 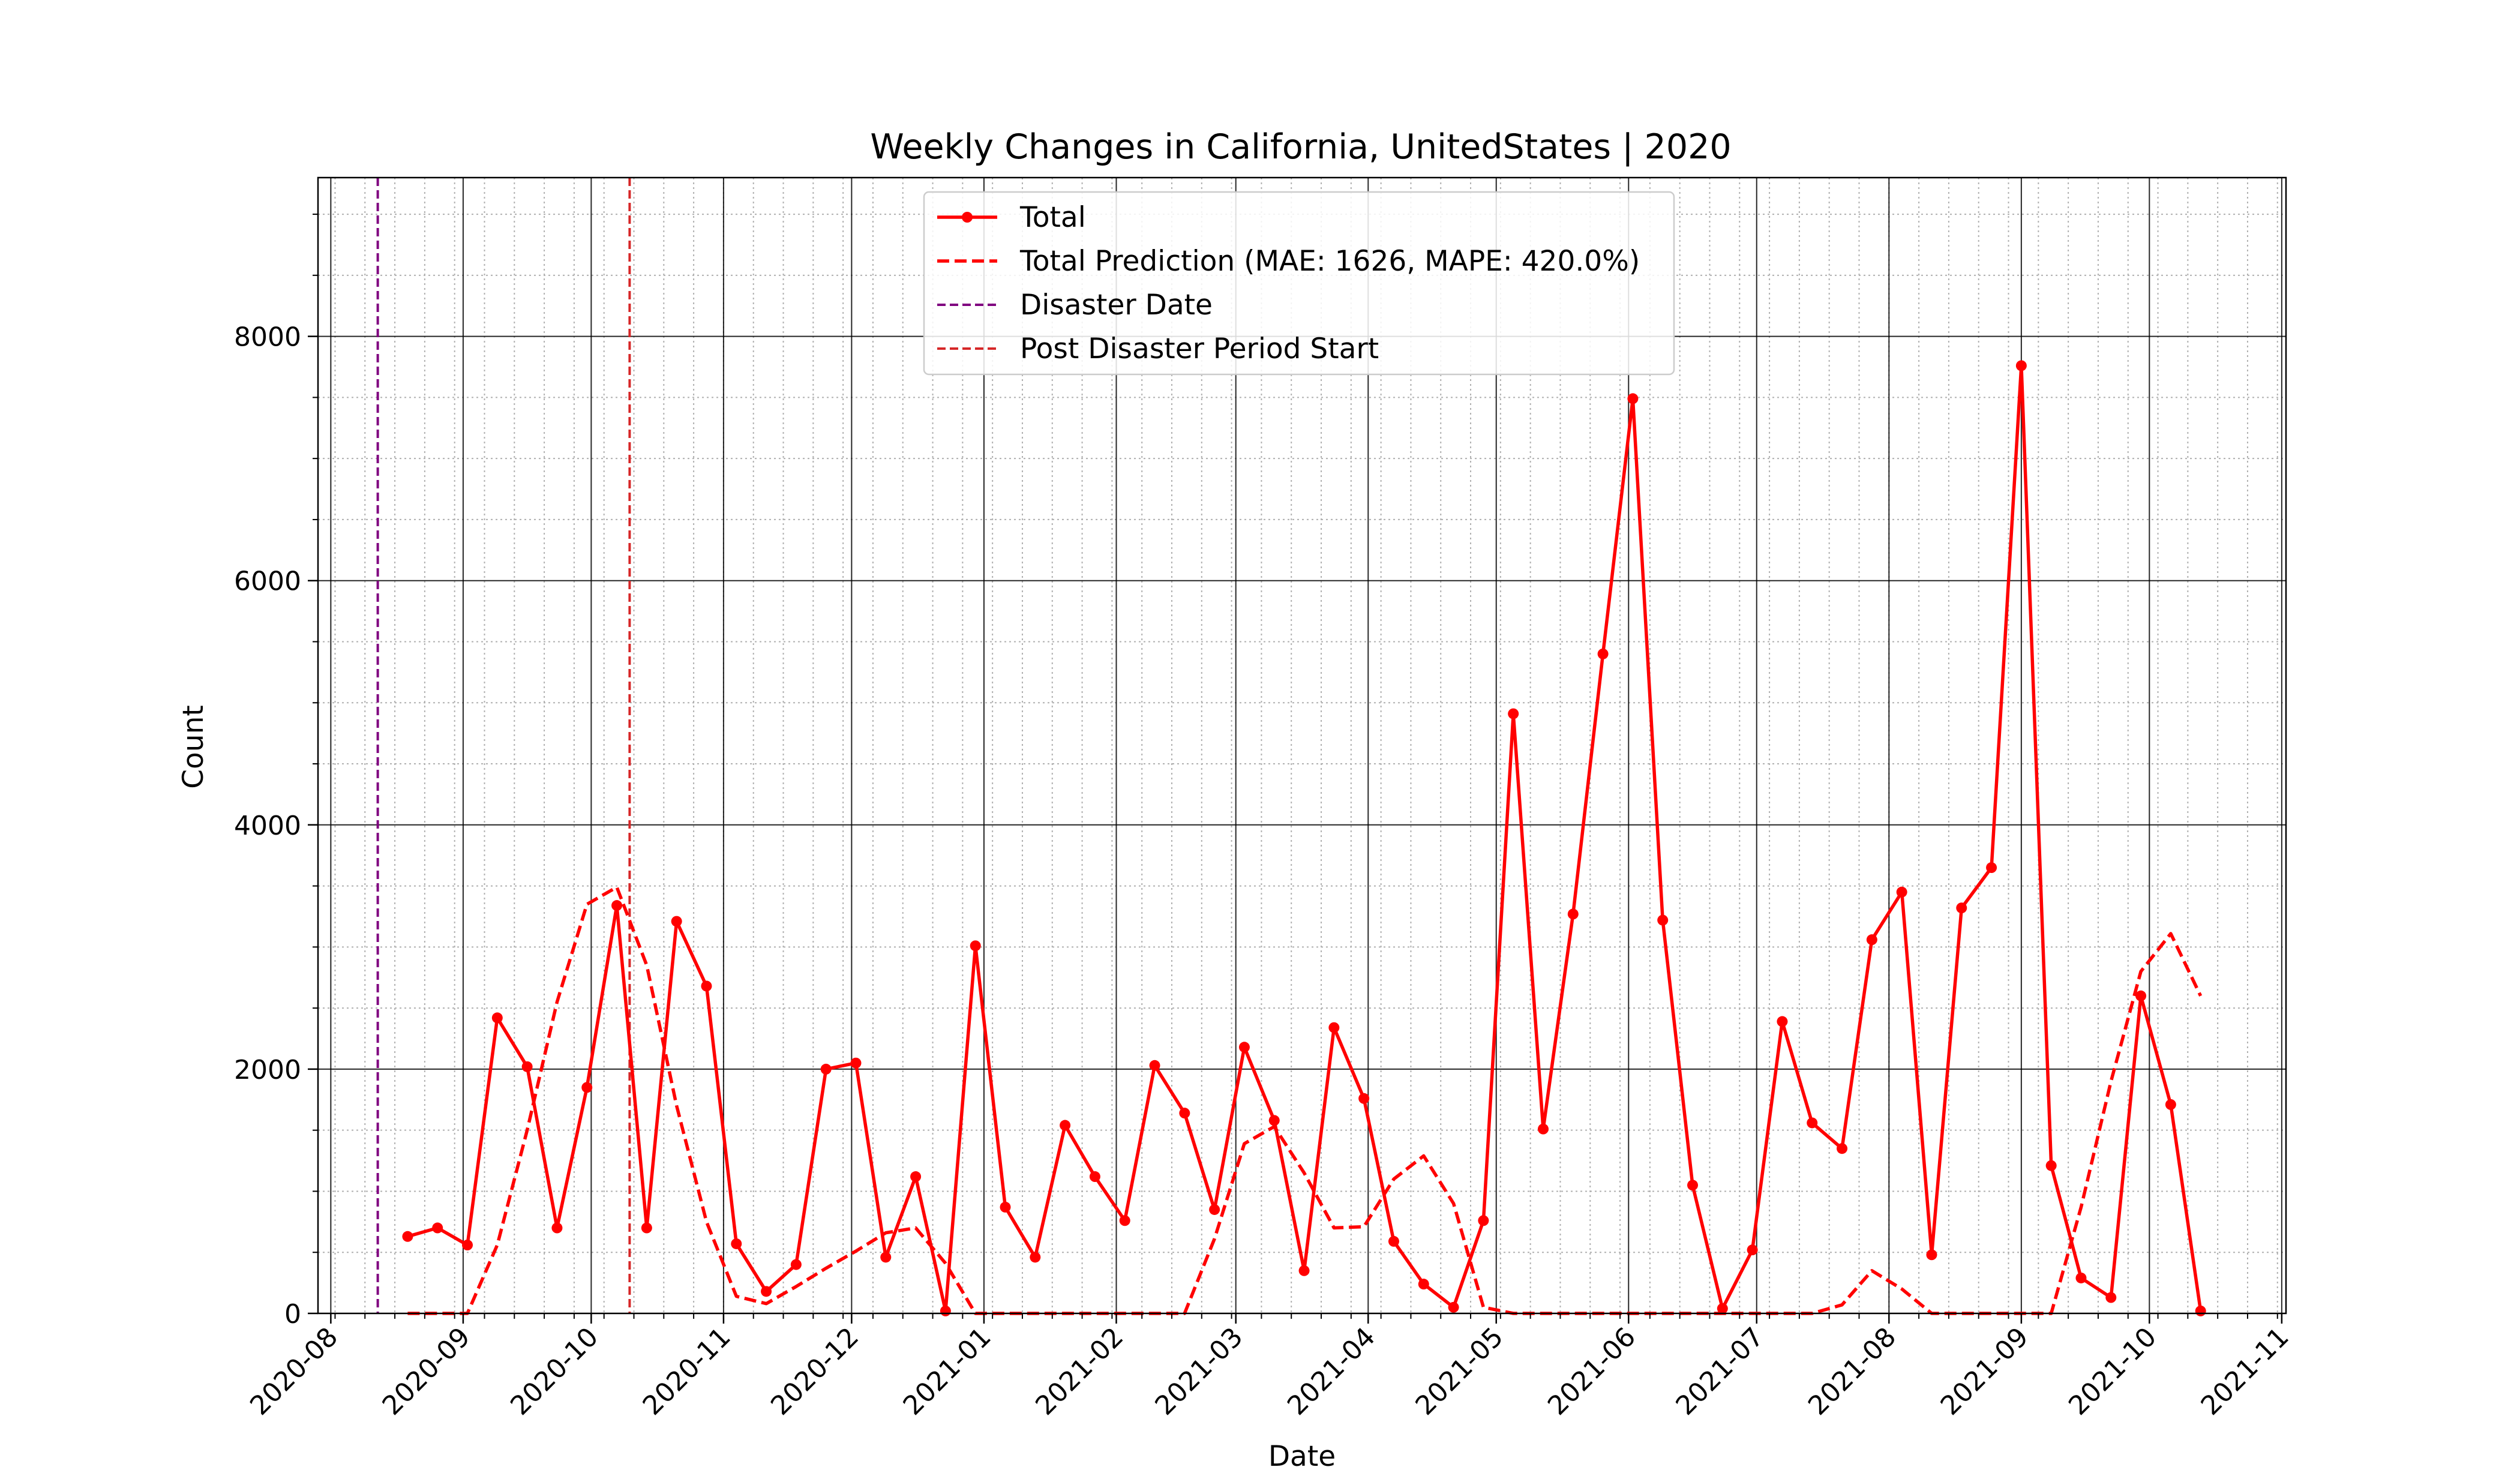 What do you see at coordinates (276, 772) in the screenshot?
I see `y-axis: 0 2000 4000 6000 8000` at bounding box center [276, 772].